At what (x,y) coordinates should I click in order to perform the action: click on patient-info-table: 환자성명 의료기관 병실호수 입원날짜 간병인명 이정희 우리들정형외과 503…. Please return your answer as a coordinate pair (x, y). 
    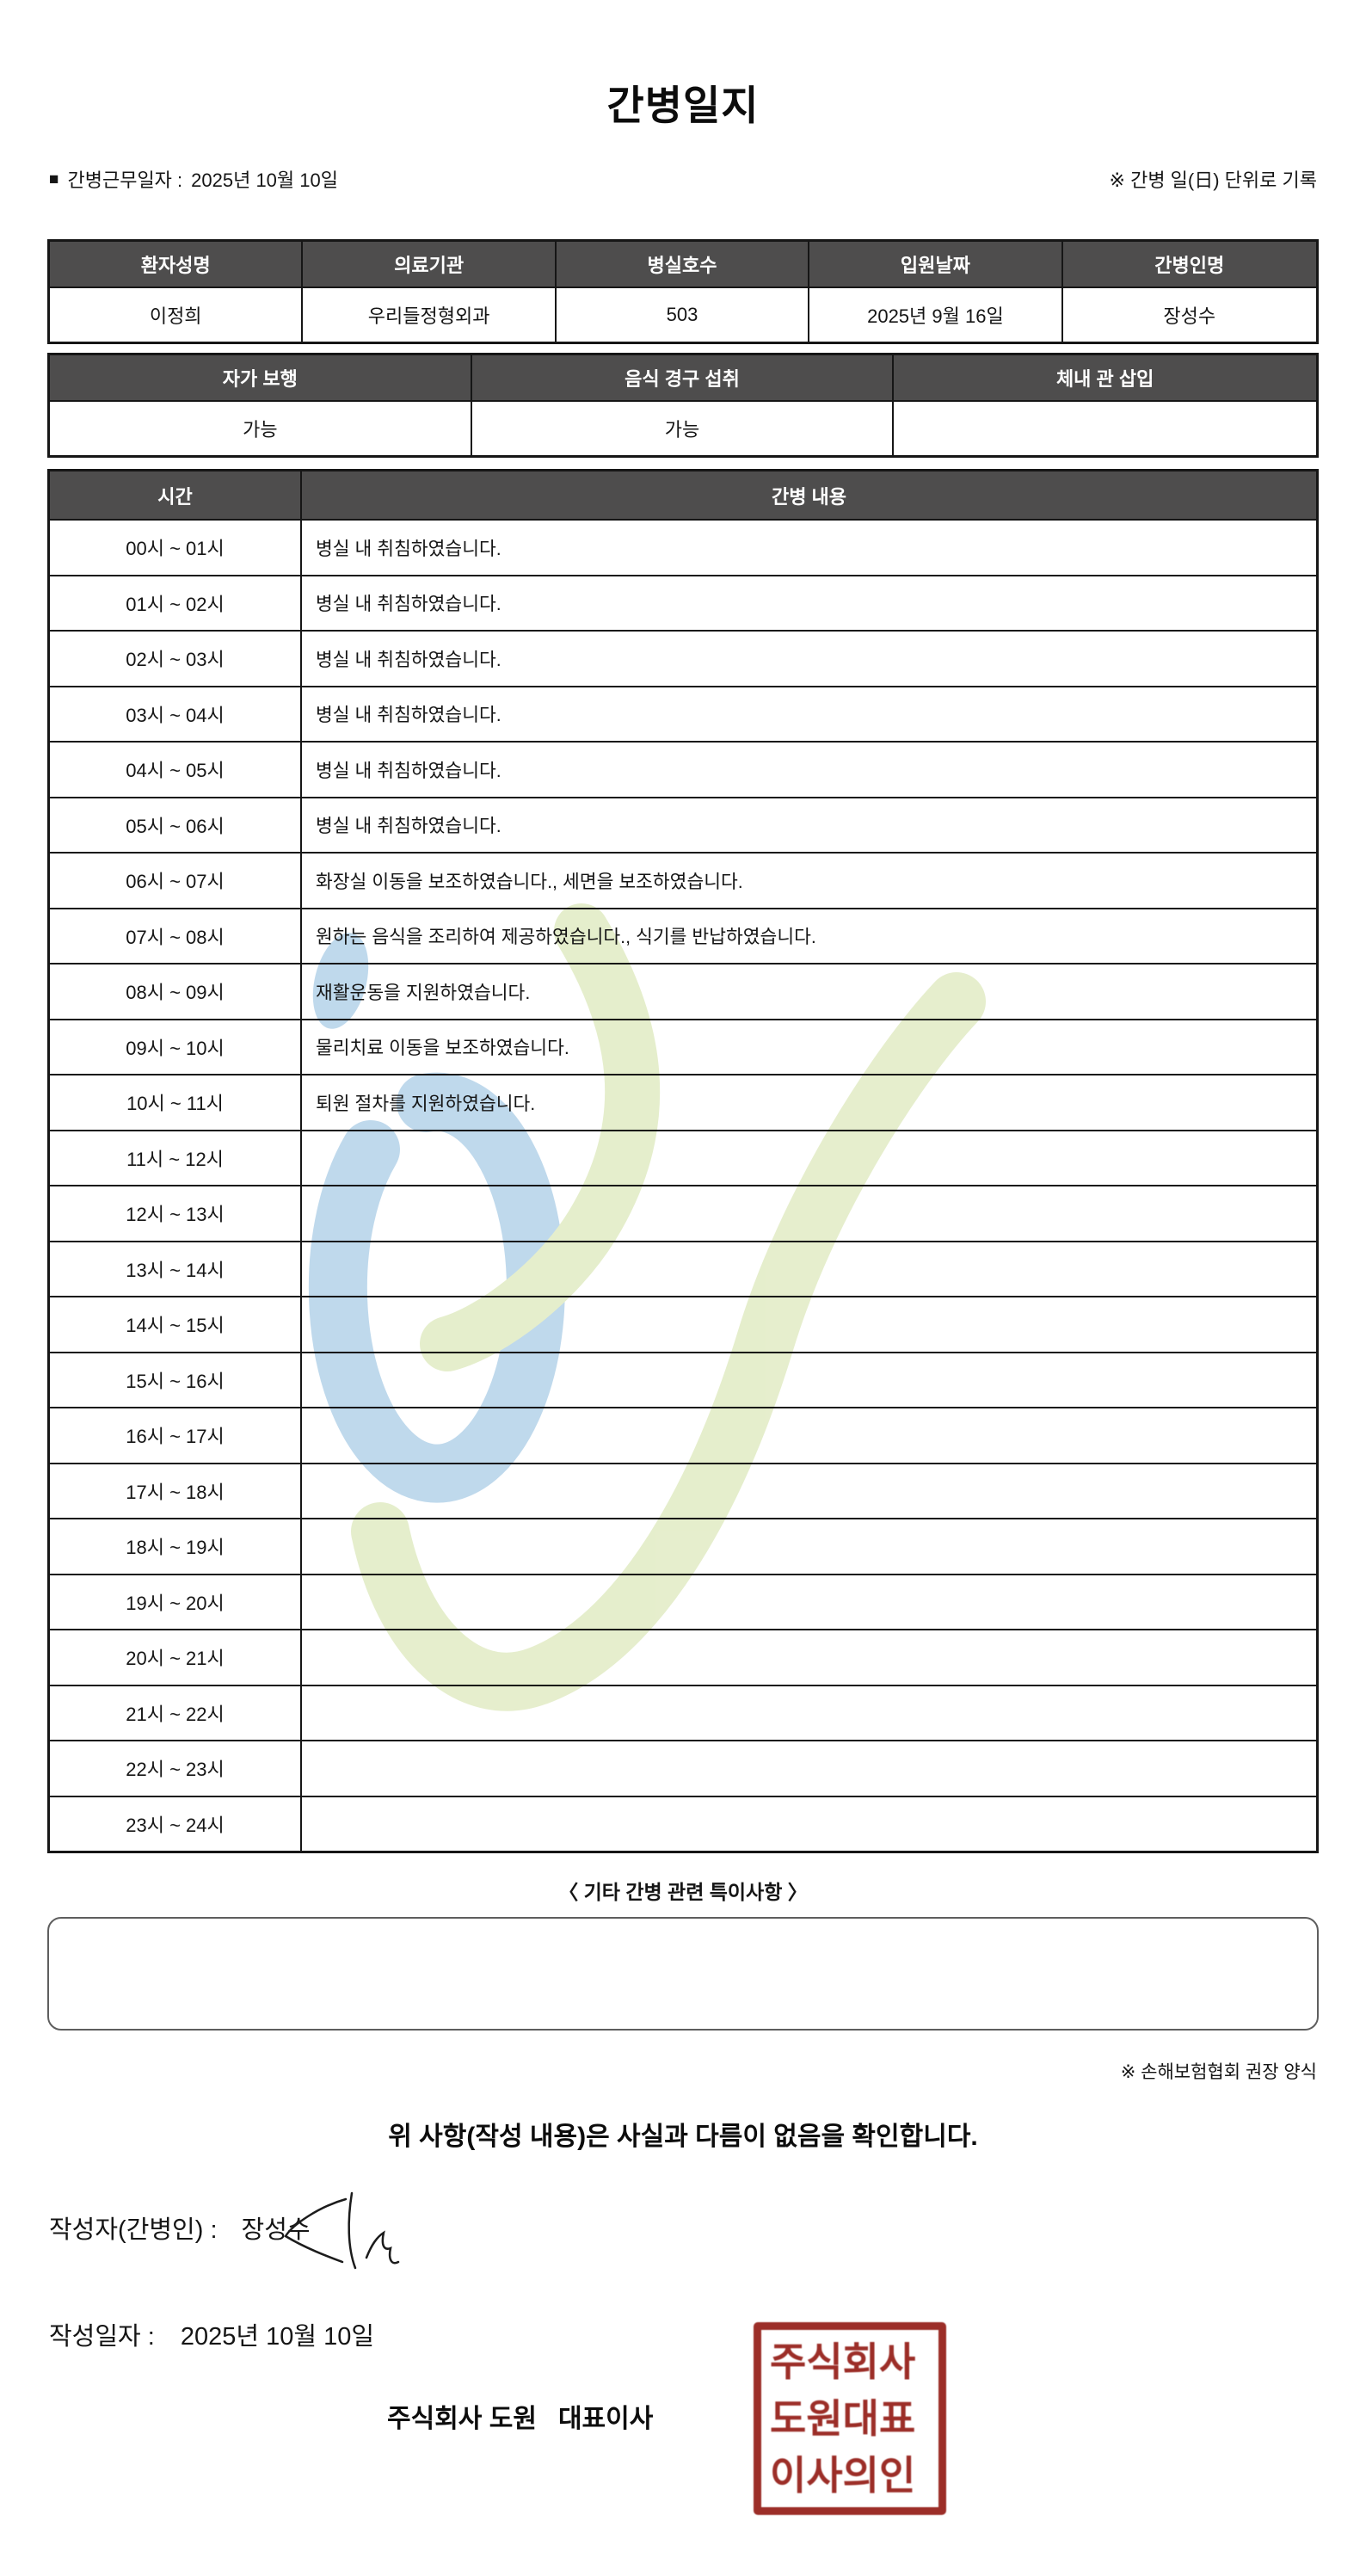
    Looking at the image, I should click on (683, 292).